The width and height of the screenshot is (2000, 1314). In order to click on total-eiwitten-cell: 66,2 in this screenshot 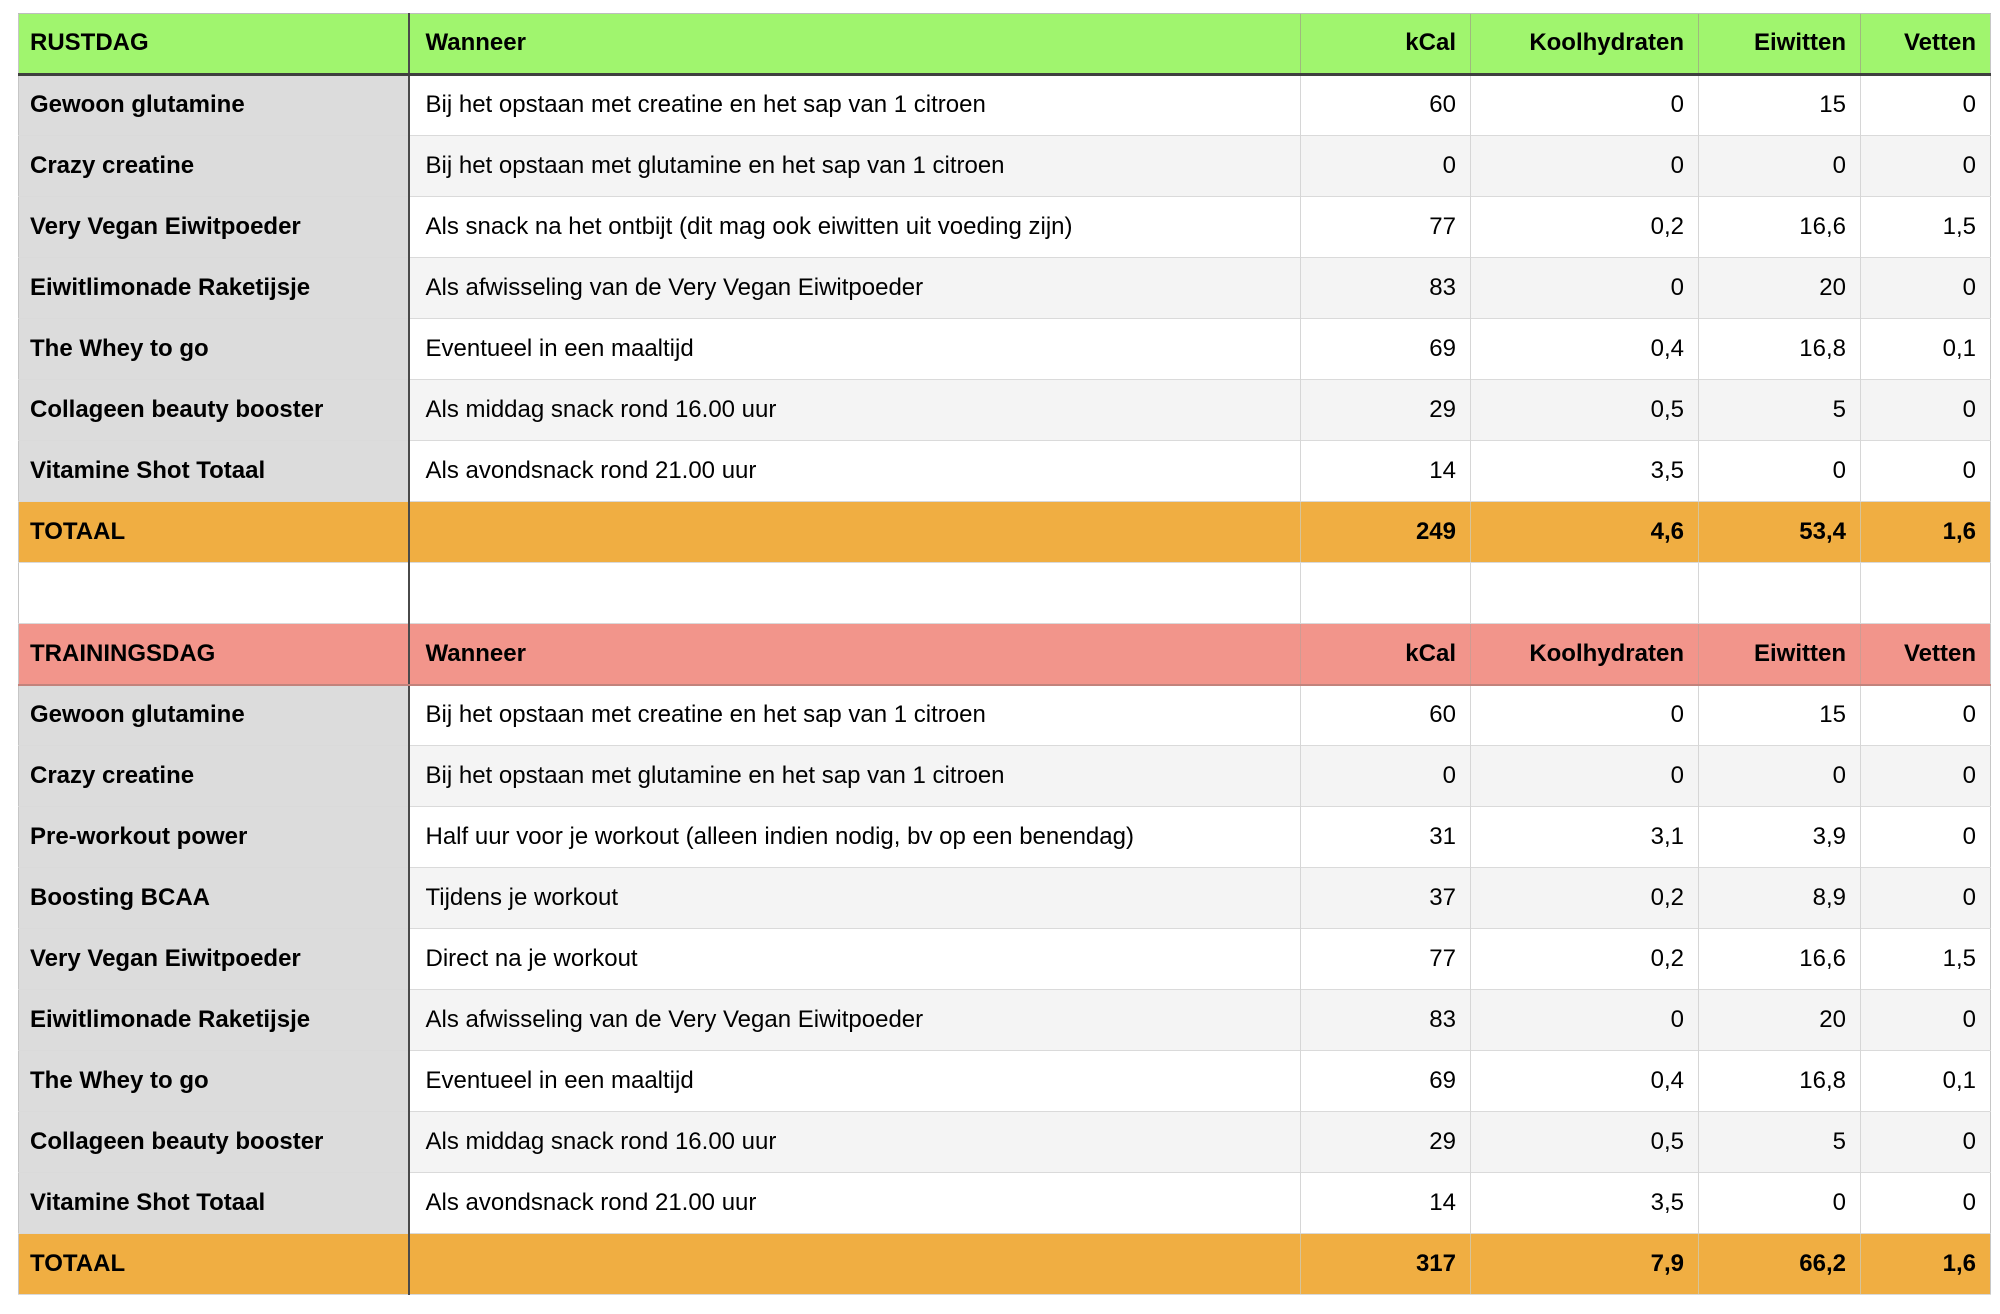, I will do `click(1779, 1264)`.